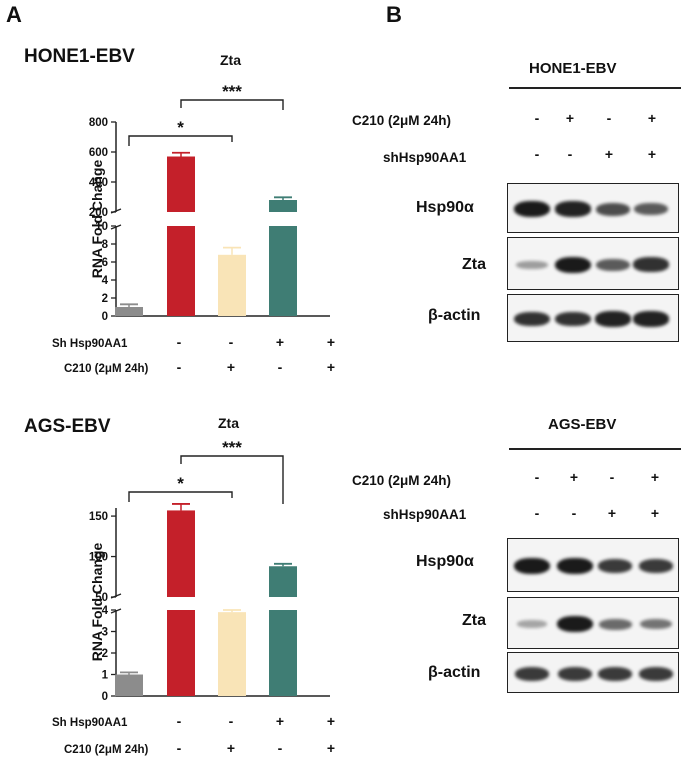 This screenshot has width=685, height=767. What do you see at coordinates (230, 60) in the screenshot?
I see `top-gene-title: Zta` at bounding box center [230, 60].